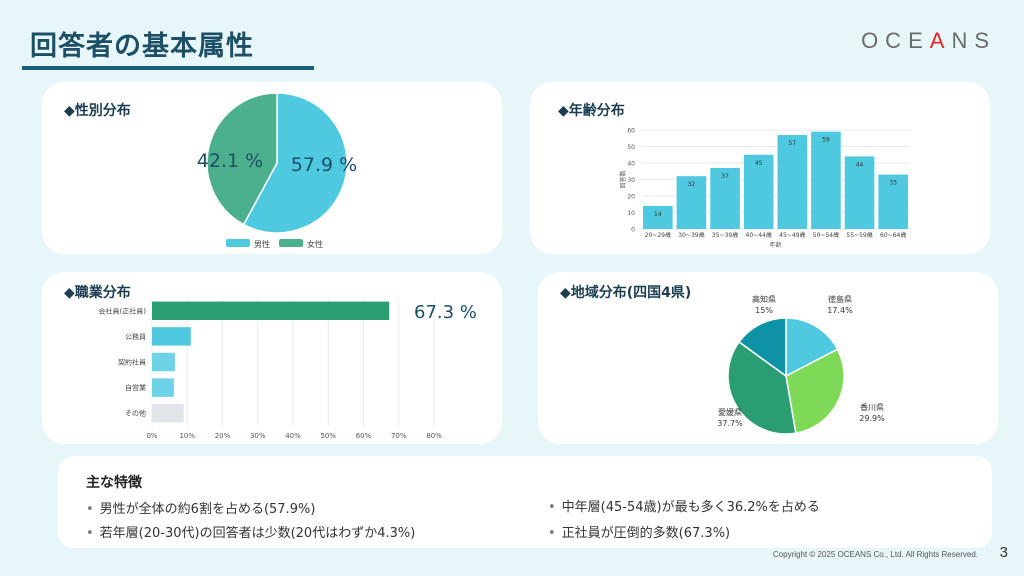 The image size is (1024, 576). I want to click on age-y-axis-label: 回答数, so click(623, 179).